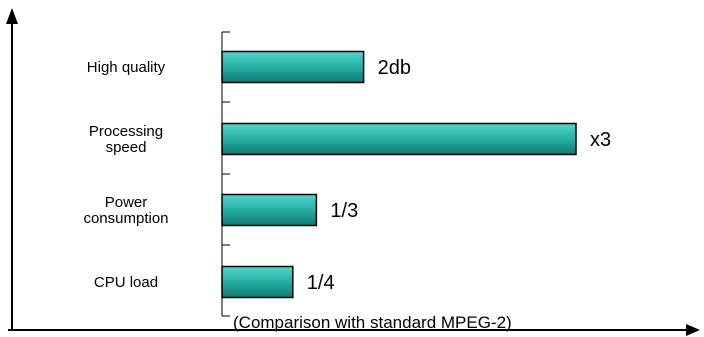  What do you see at coordinates (126, 139) in the screenshot?
I see `category-label-1: Processing speed` at bounding box center [126, 139].